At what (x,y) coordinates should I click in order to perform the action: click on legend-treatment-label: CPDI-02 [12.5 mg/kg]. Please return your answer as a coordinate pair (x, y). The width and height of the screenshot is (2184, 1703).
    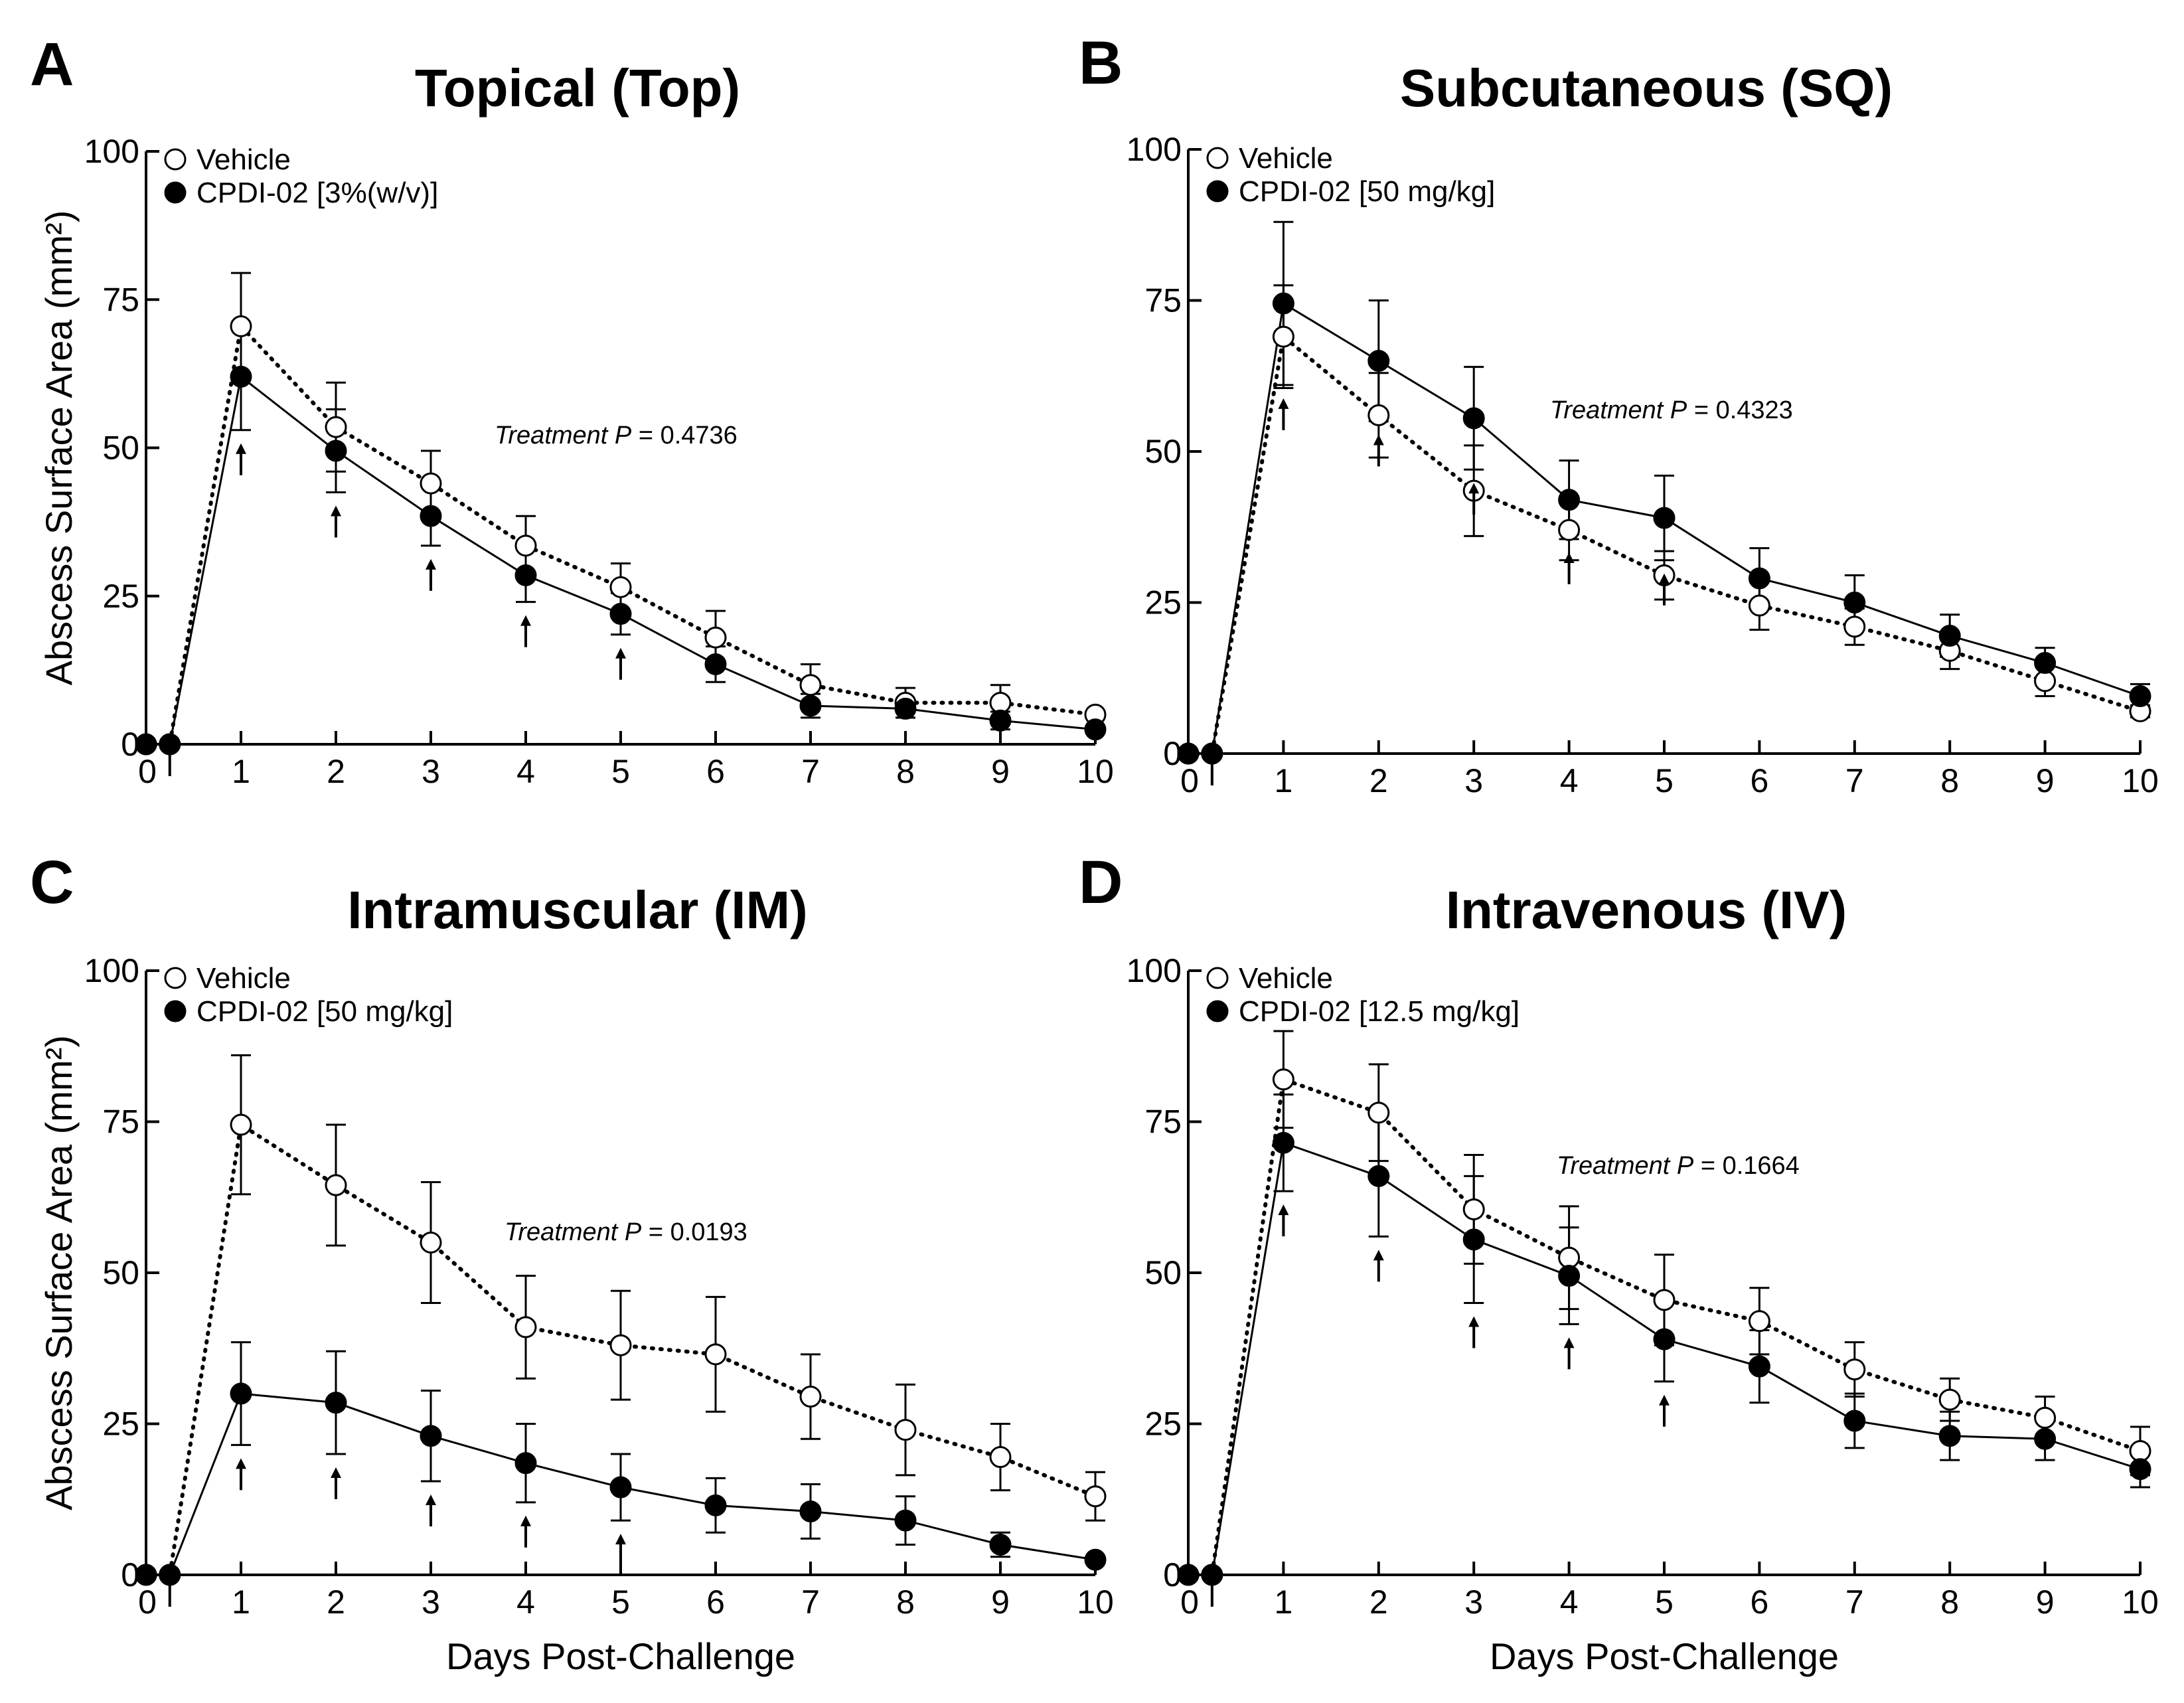
    Looking at the image, I should click on (1379, 1011).